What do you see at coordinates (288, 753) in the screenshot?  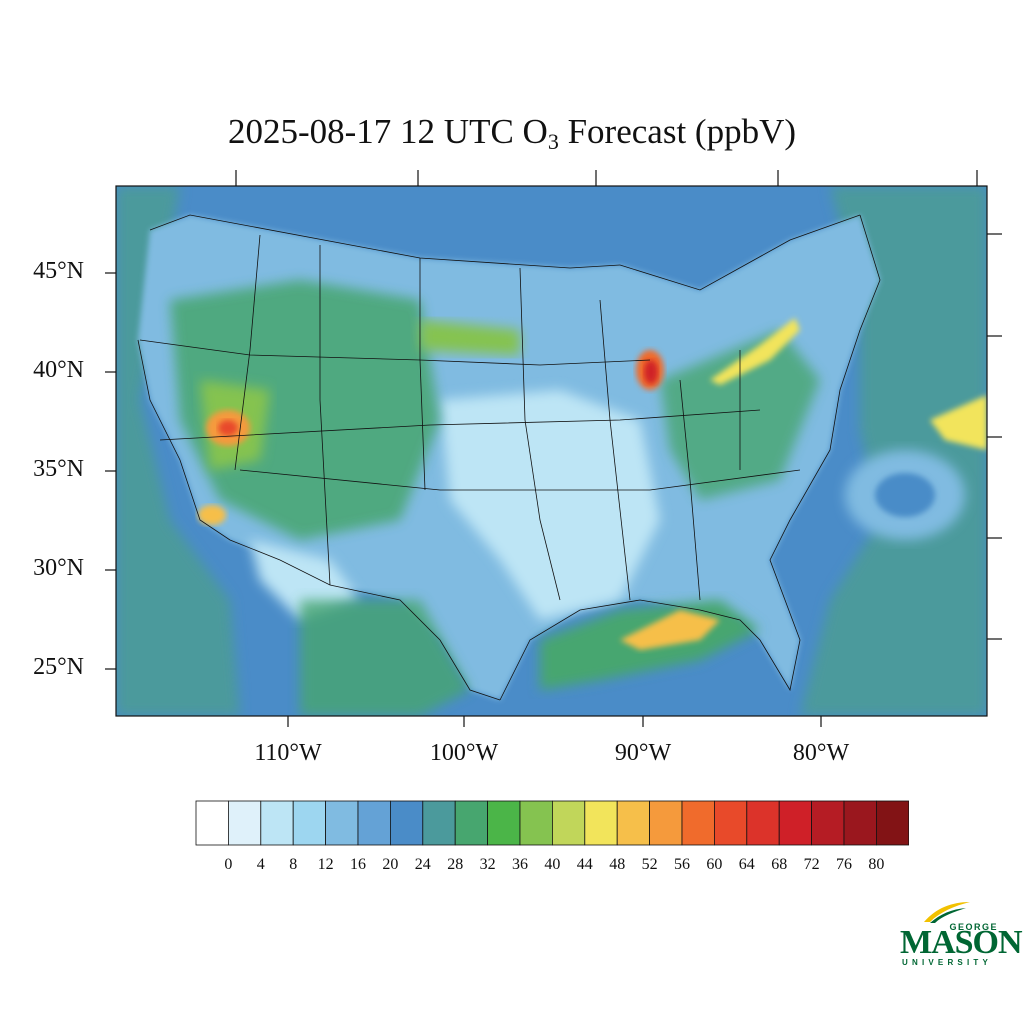 I see `lon-label-110: 110°W` at bounding box center [288, 753].